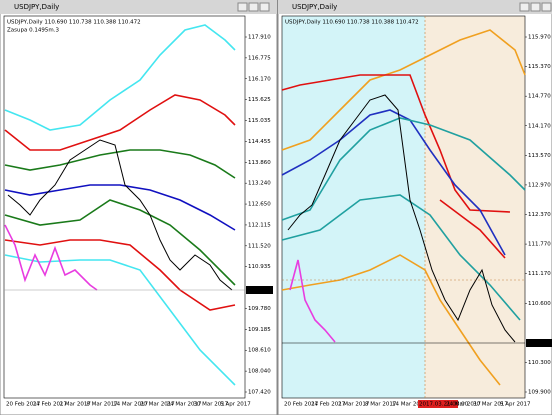 The width and height of the screenshot is (552, 415). What do you see at coordinates (259, 246) in the screenshot?
I see `price-label: 111.520` at bounding box center [259, 246].